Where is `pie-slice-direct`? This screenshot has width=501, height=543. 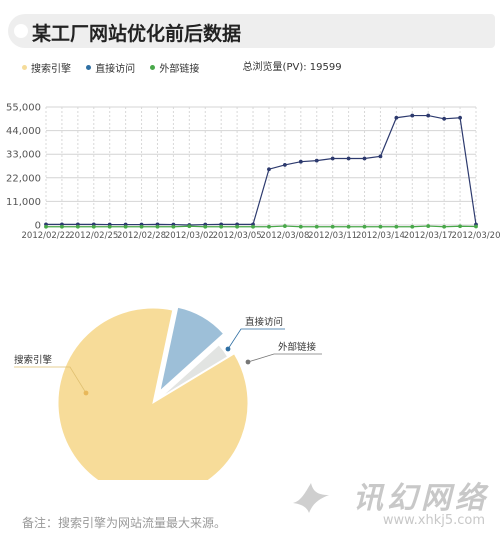 pie-slice-direct is located at coordinates (192, 349).